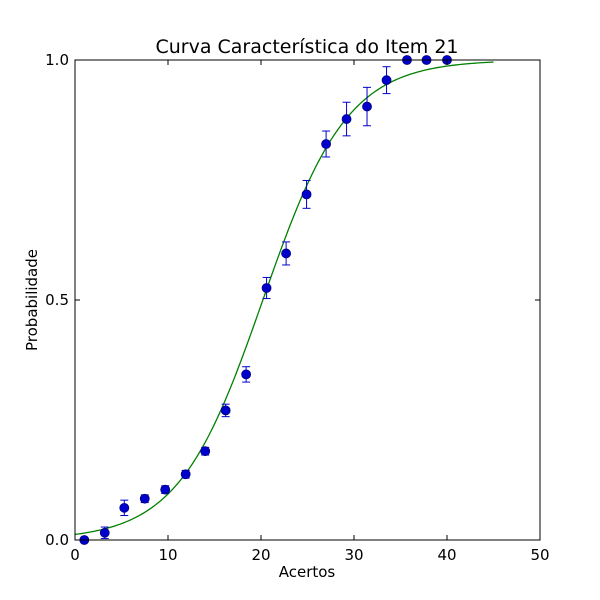 The width and height of the screenshot is (600, 600). I want to click on y-tick-label: 0.0, so click(57, 540).